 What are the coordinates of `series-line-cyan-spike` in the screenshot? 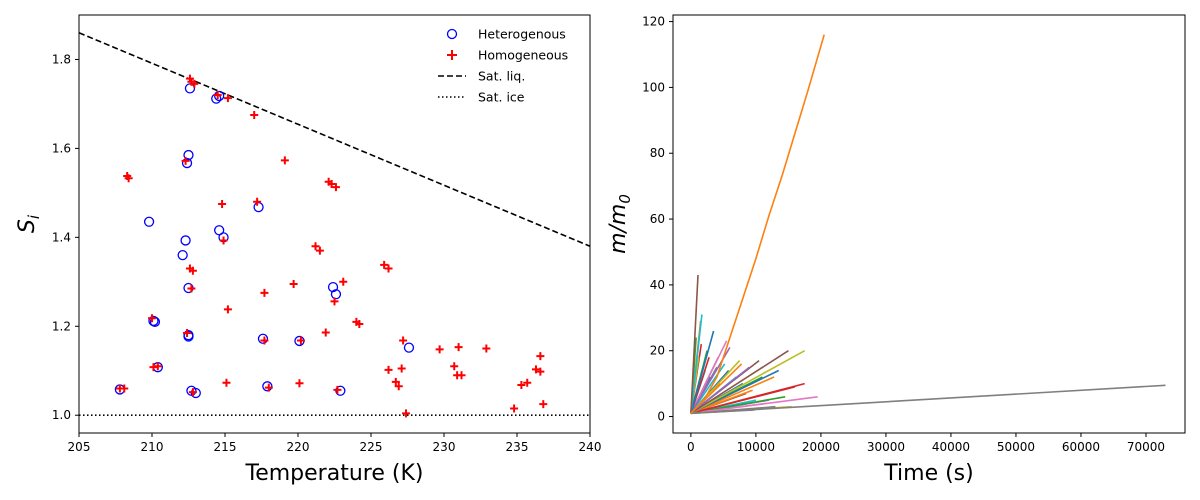 It's located at (696, 364).